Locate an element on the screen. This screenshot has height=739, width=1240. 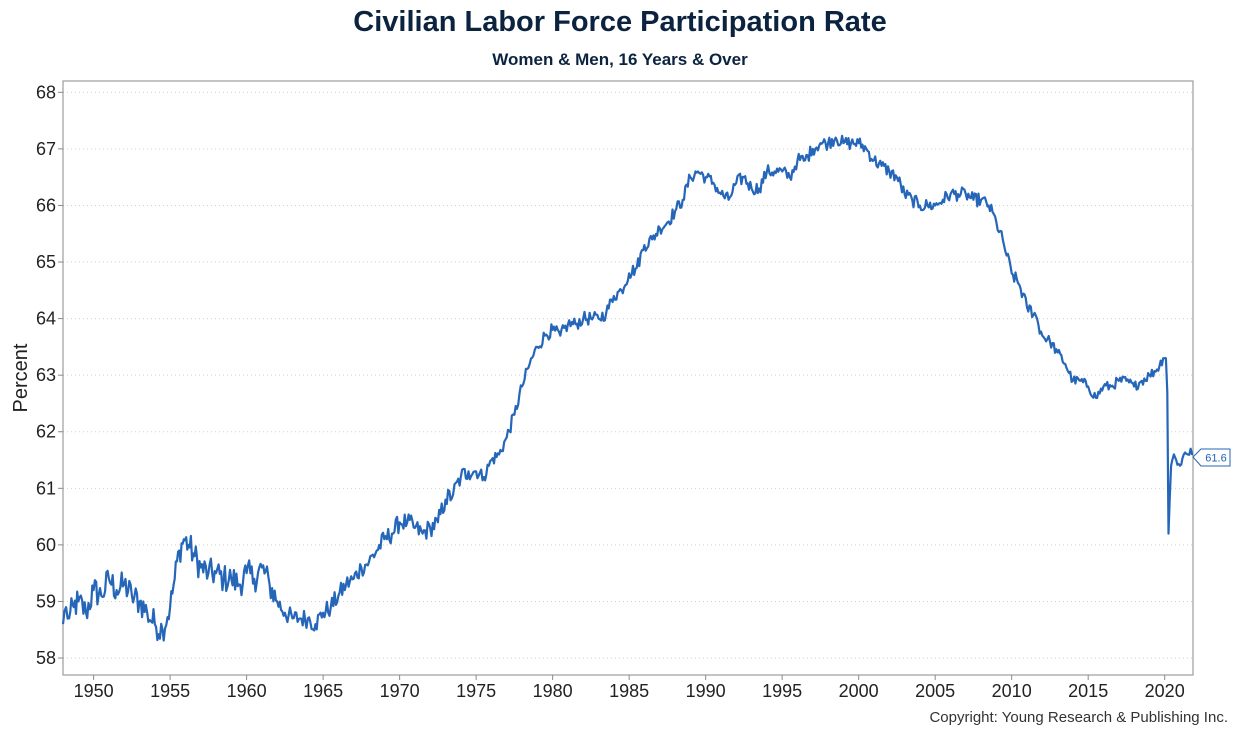
last-value-label: 61.6 is located at coordinates (1211, 457).